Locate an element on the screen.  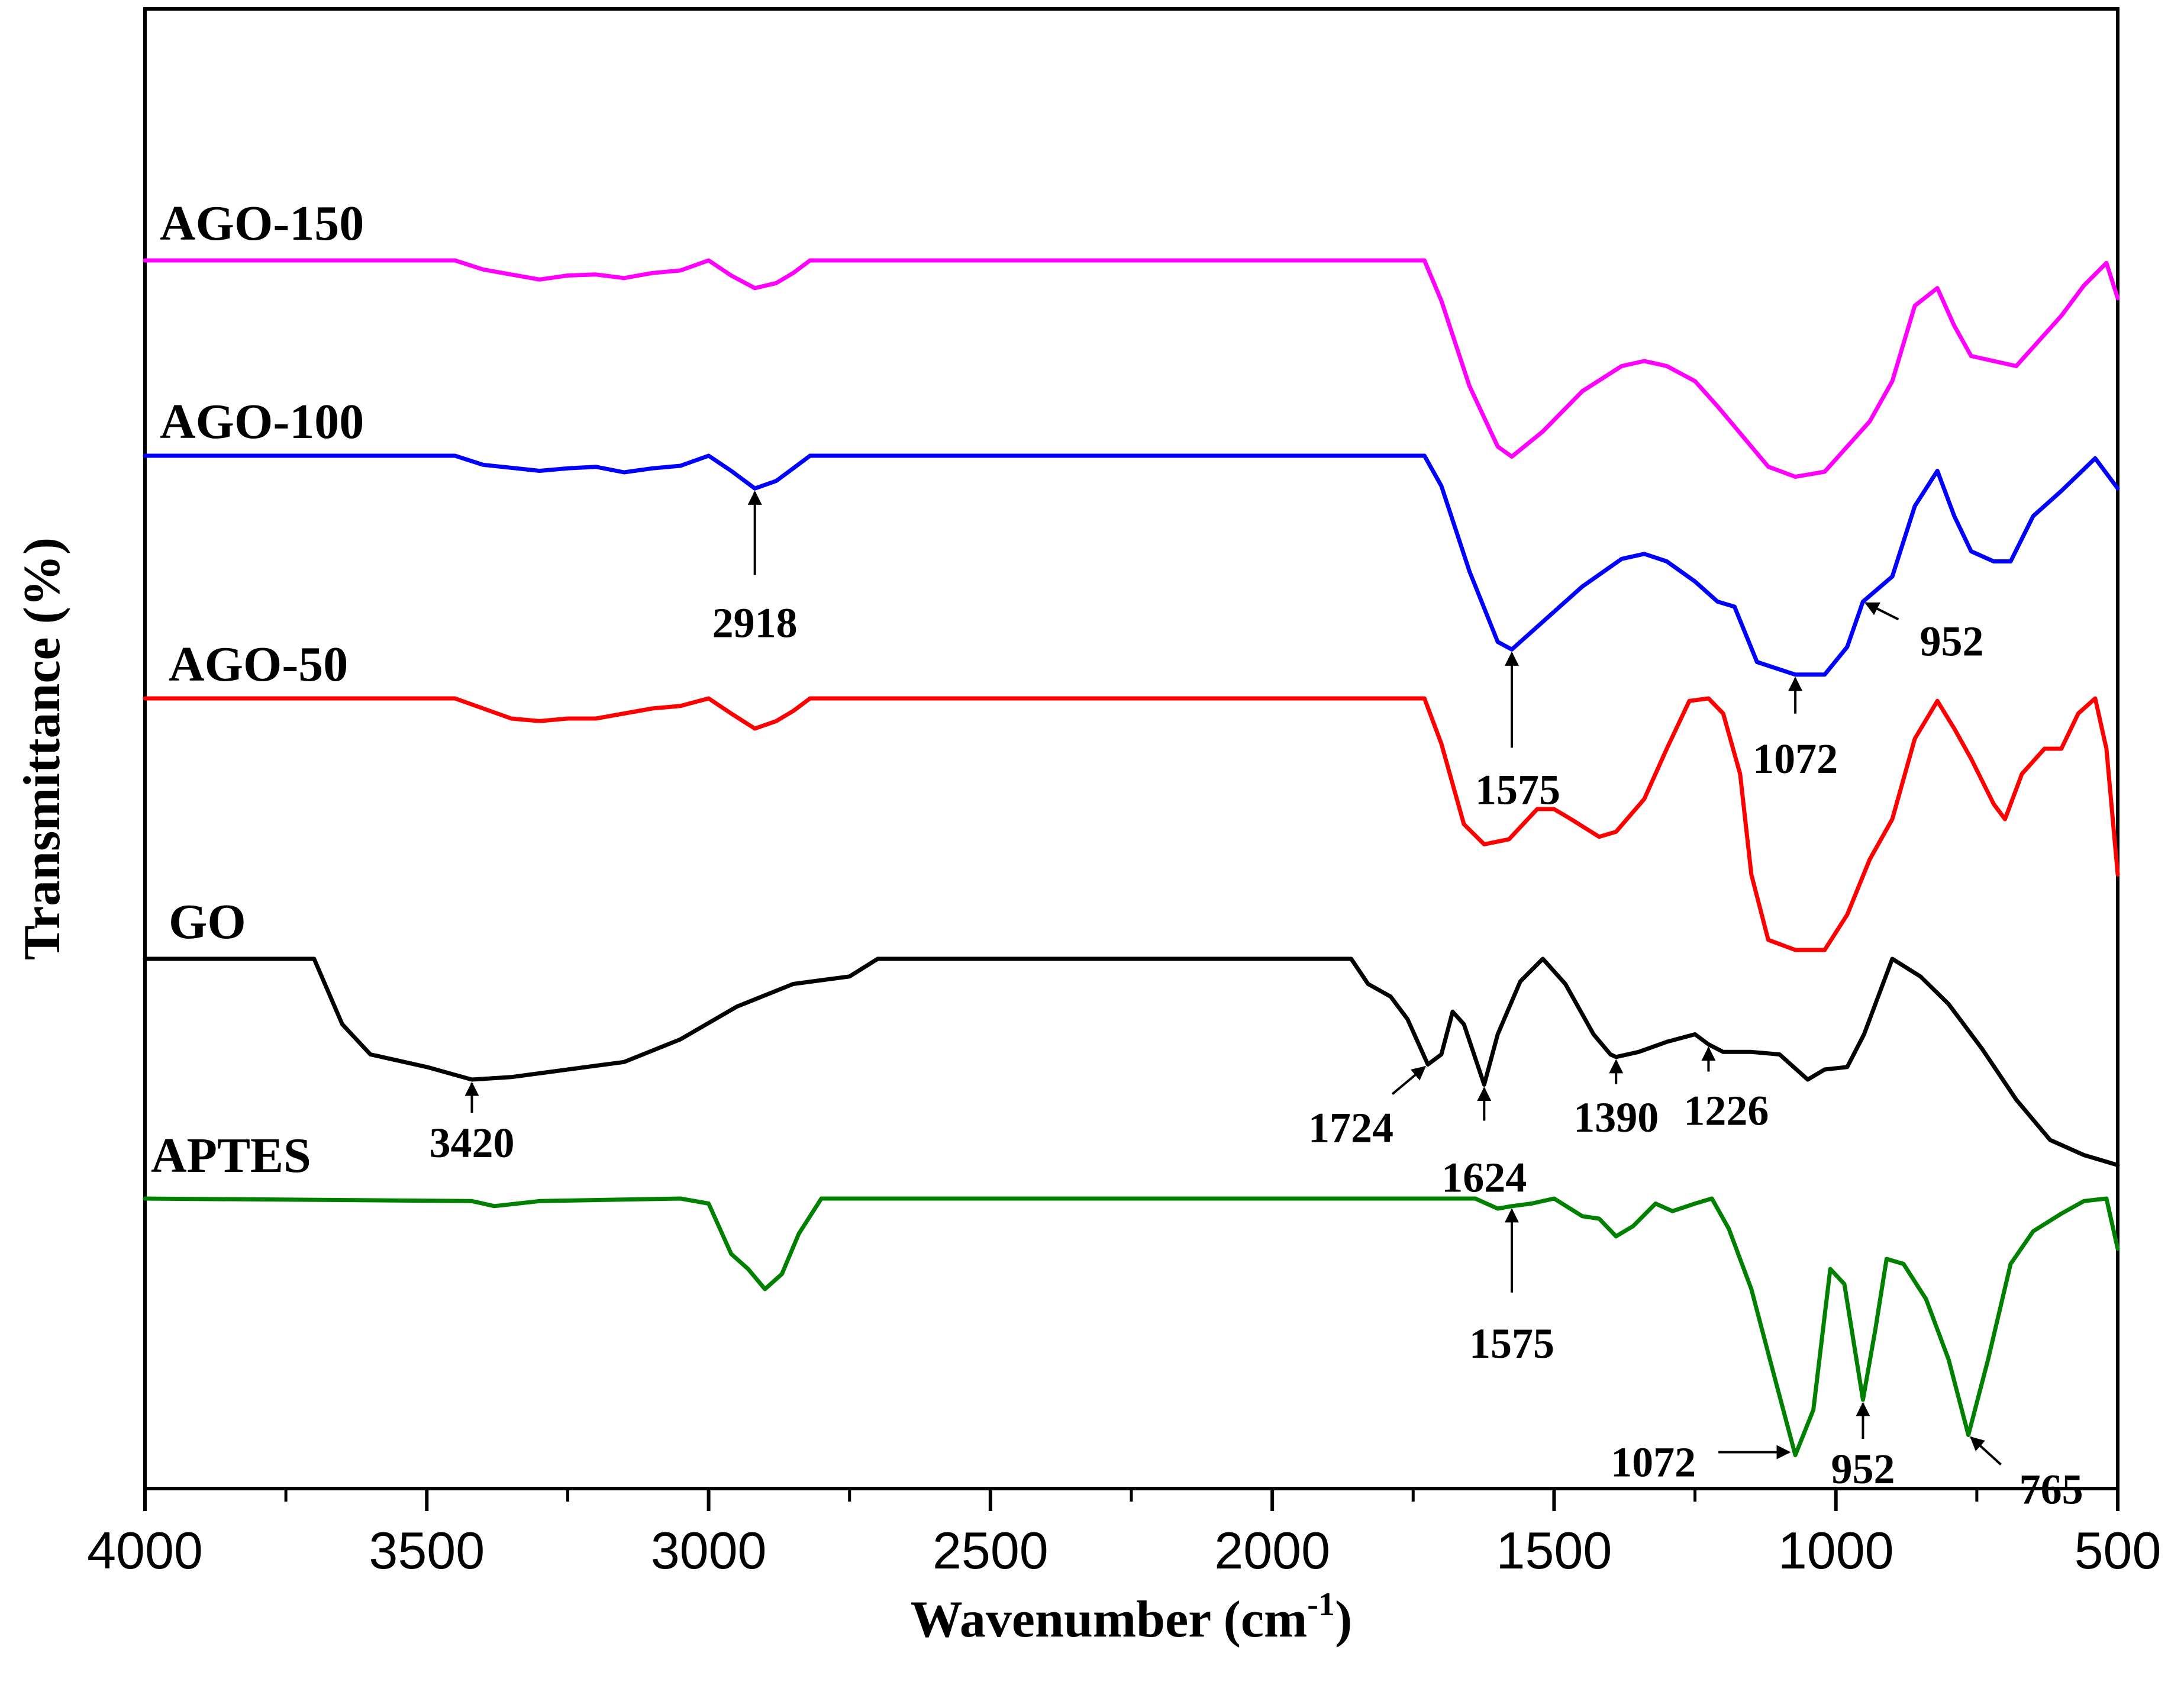
annotation-label-2918: 2918 is located at coordinates (755, 622).